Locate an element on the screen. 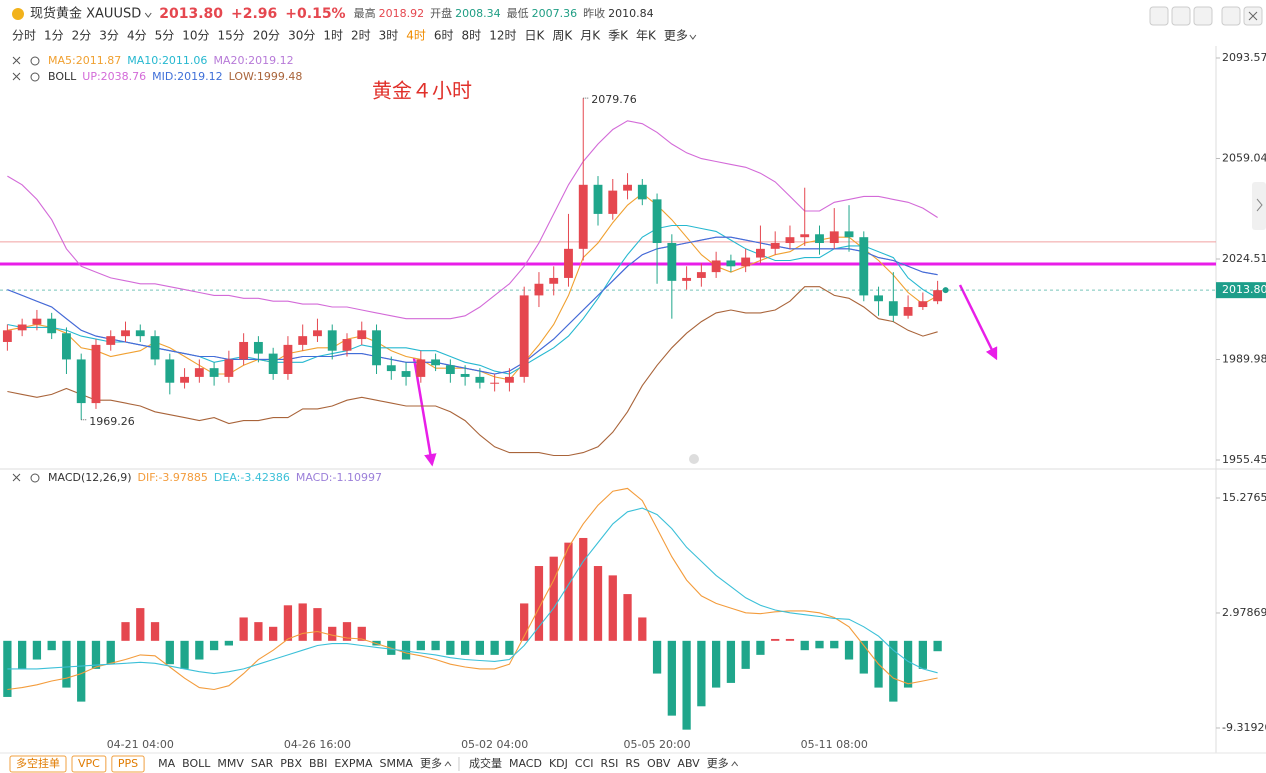 This screenshot has width=1266, height=773. timeframe-tab: 季K is located at coordinates (618, 36).